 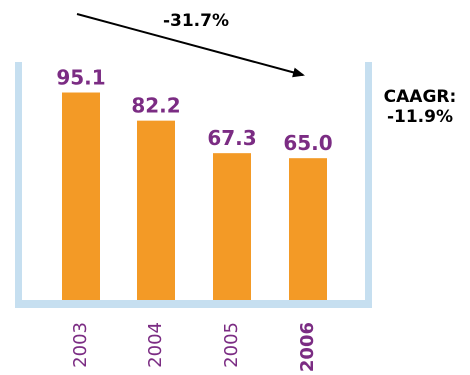 What do you see at coordinates (420, 117) in the screenshot?
I see `caagr-value: -11.9%` at bounding box center [420, 117].